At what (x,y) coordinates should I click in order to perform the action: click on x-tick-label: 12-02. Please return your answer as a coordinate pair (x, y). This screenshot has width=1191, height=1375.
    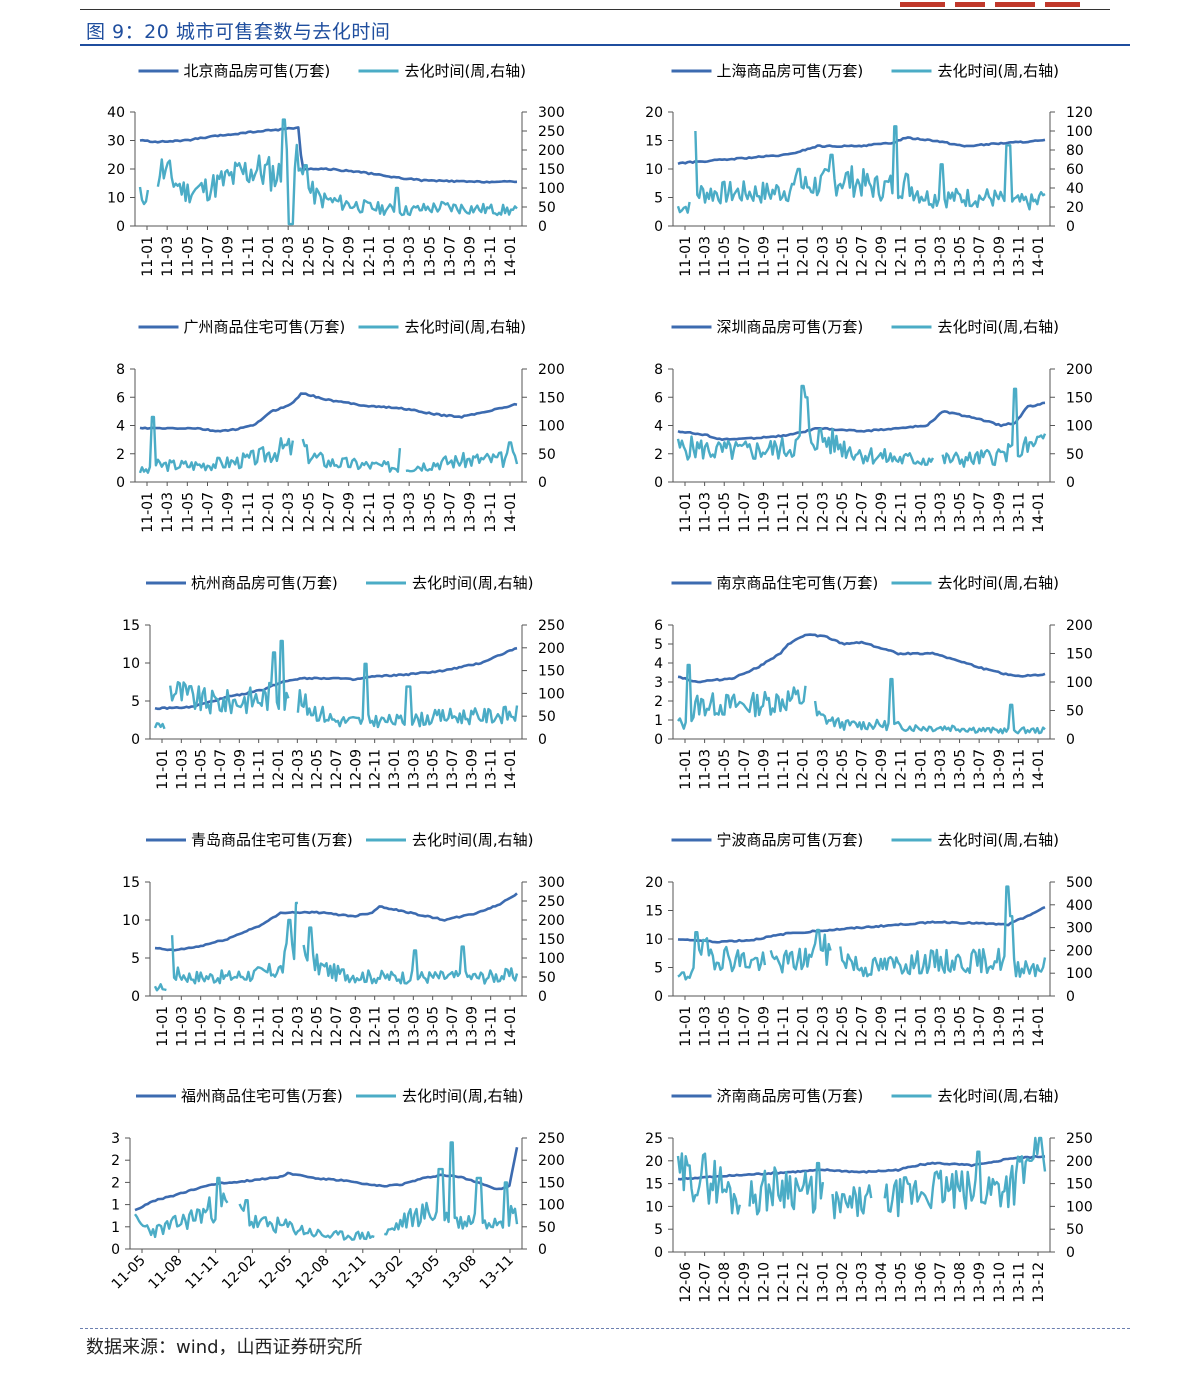
    Looking at the image, I should click on (239, 1273).